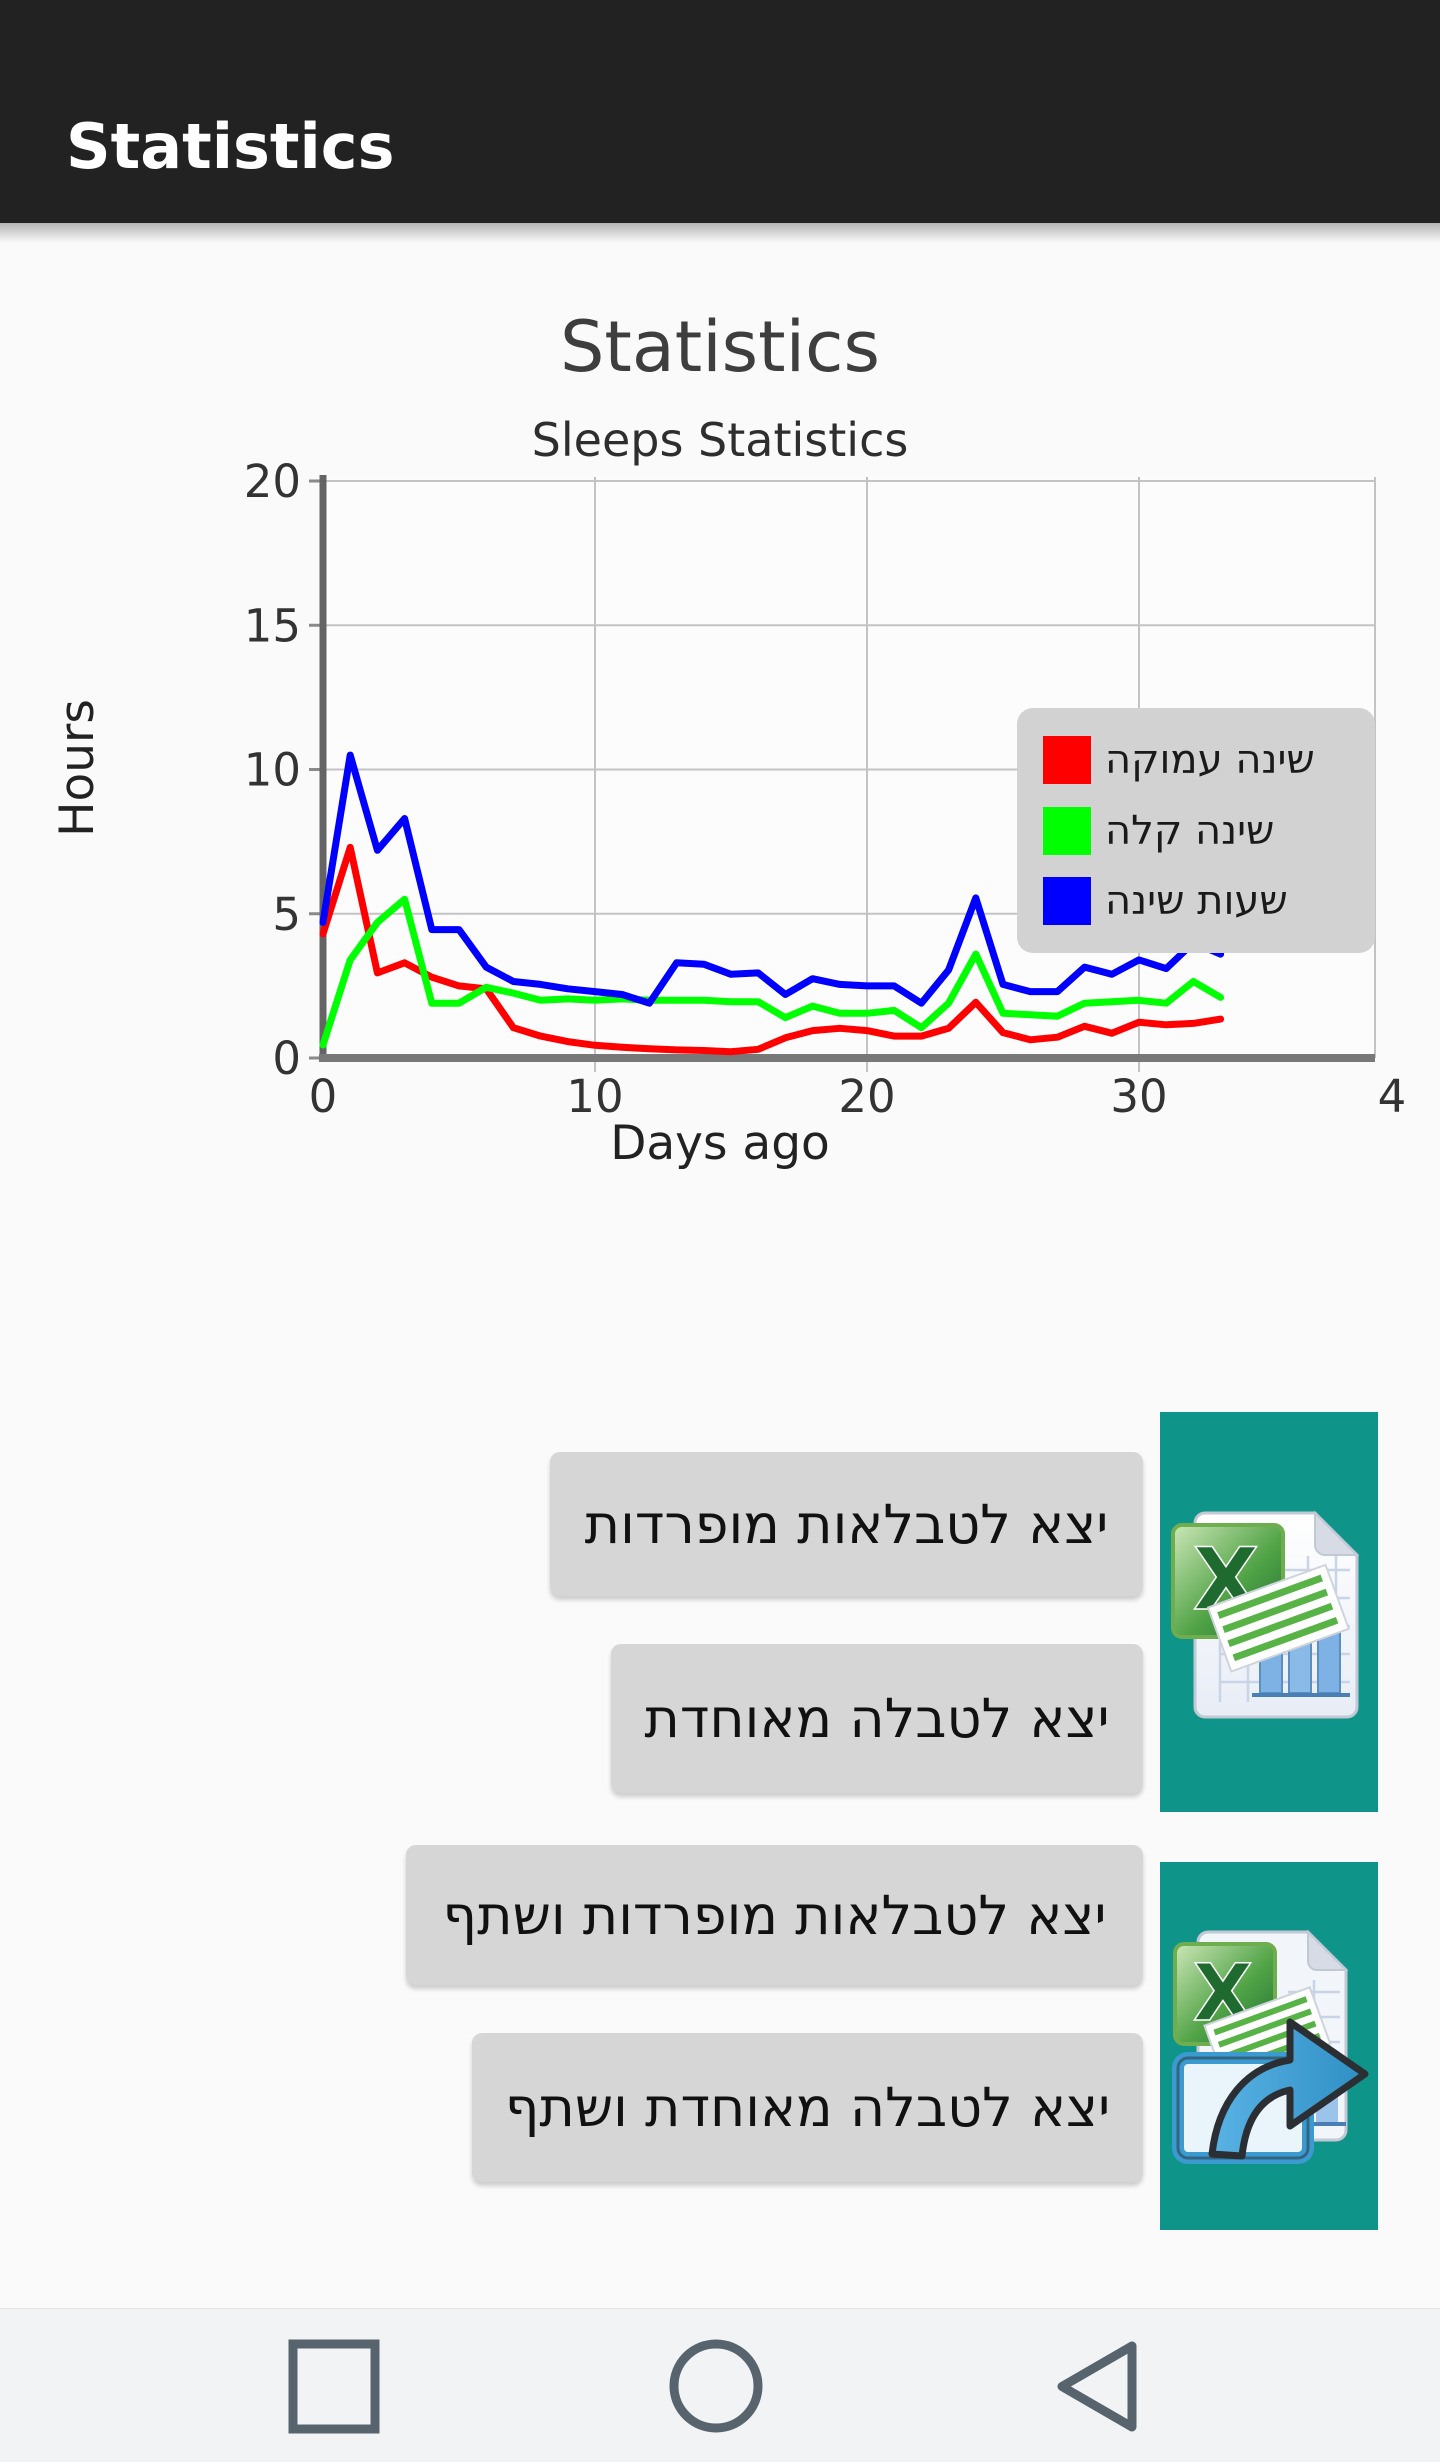 The image size is (1440, 2462). I want to click on chart-legend: שינה עמוקה שינה קלה שעות שינה, so click(1196, 830).